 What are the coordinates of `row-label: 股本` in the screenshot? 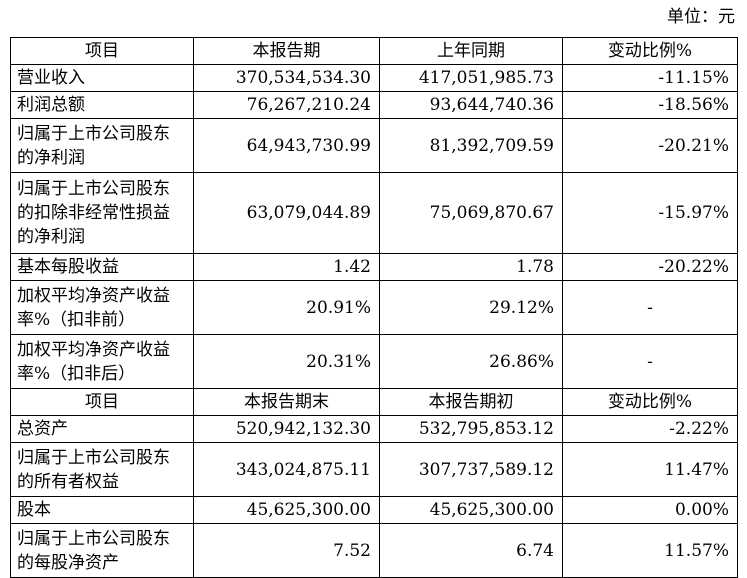 It's located at (102, 510).